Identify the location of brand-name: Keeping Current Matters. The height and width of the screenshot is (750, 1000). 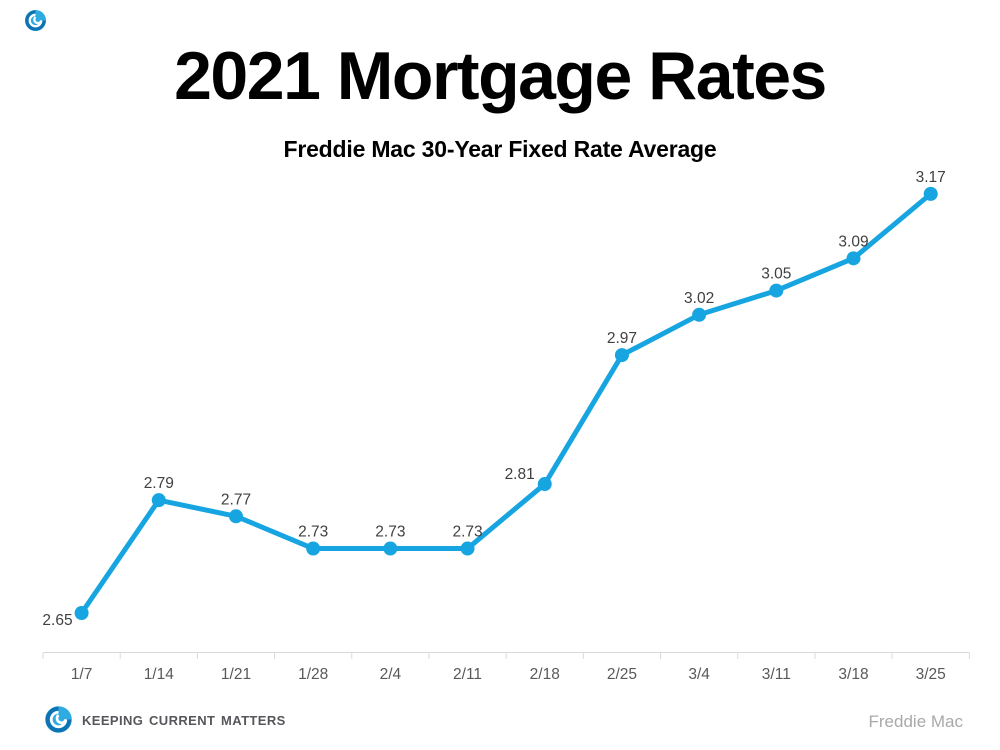
(184, 719).